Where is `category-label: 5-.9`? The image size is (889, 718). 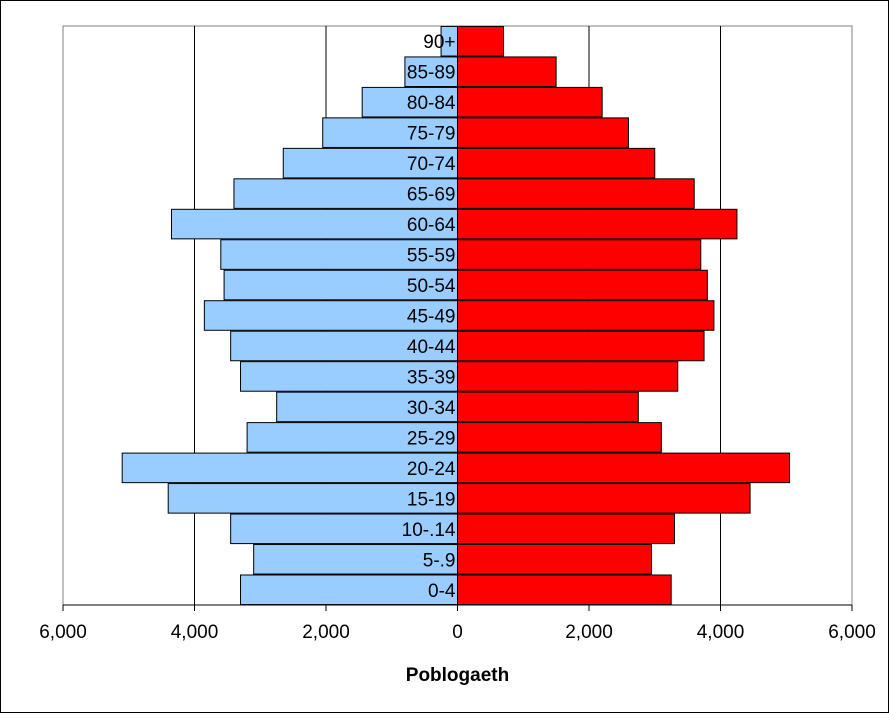
category-label: 5-.9 is located at coordinates (439, 560).